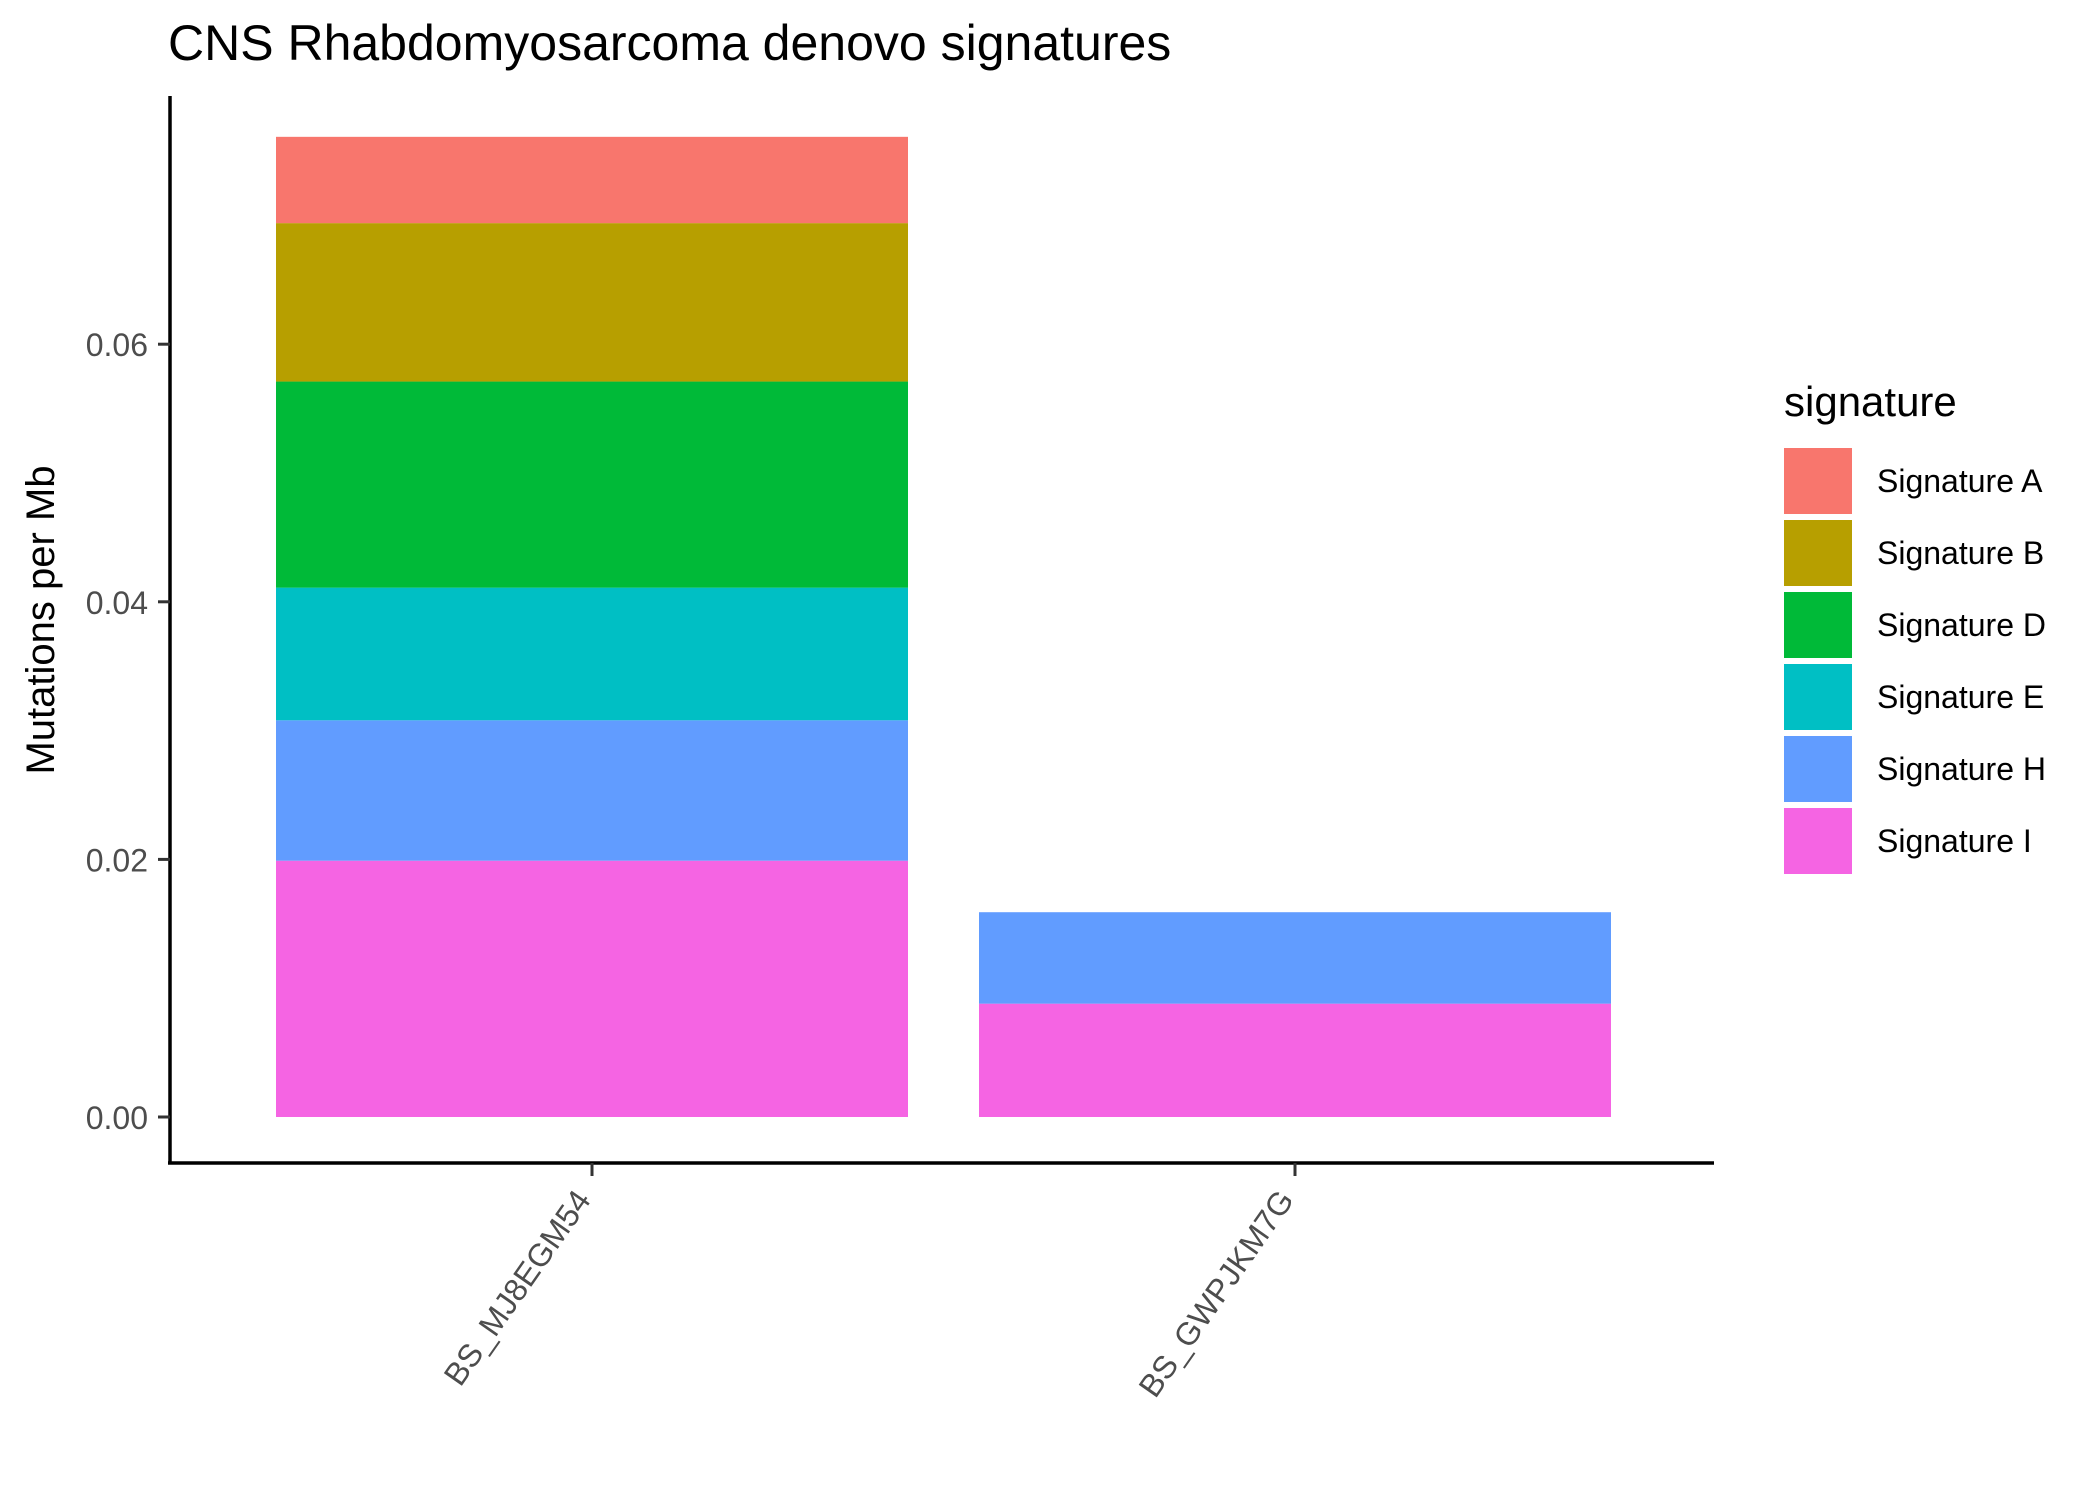 This screenshot has height=1499, width=2099. Describe the element at coordinates (1818, 769) in the screenshot. I see `legend-key-signature-h` at that location.